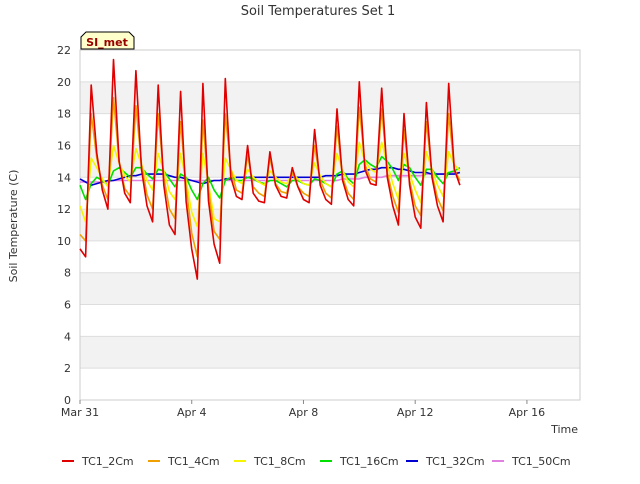  What do you see at coordinates (64, 209) in the screenshot?
I see `y-tick-label: 12` at bounding box center [64, 209].